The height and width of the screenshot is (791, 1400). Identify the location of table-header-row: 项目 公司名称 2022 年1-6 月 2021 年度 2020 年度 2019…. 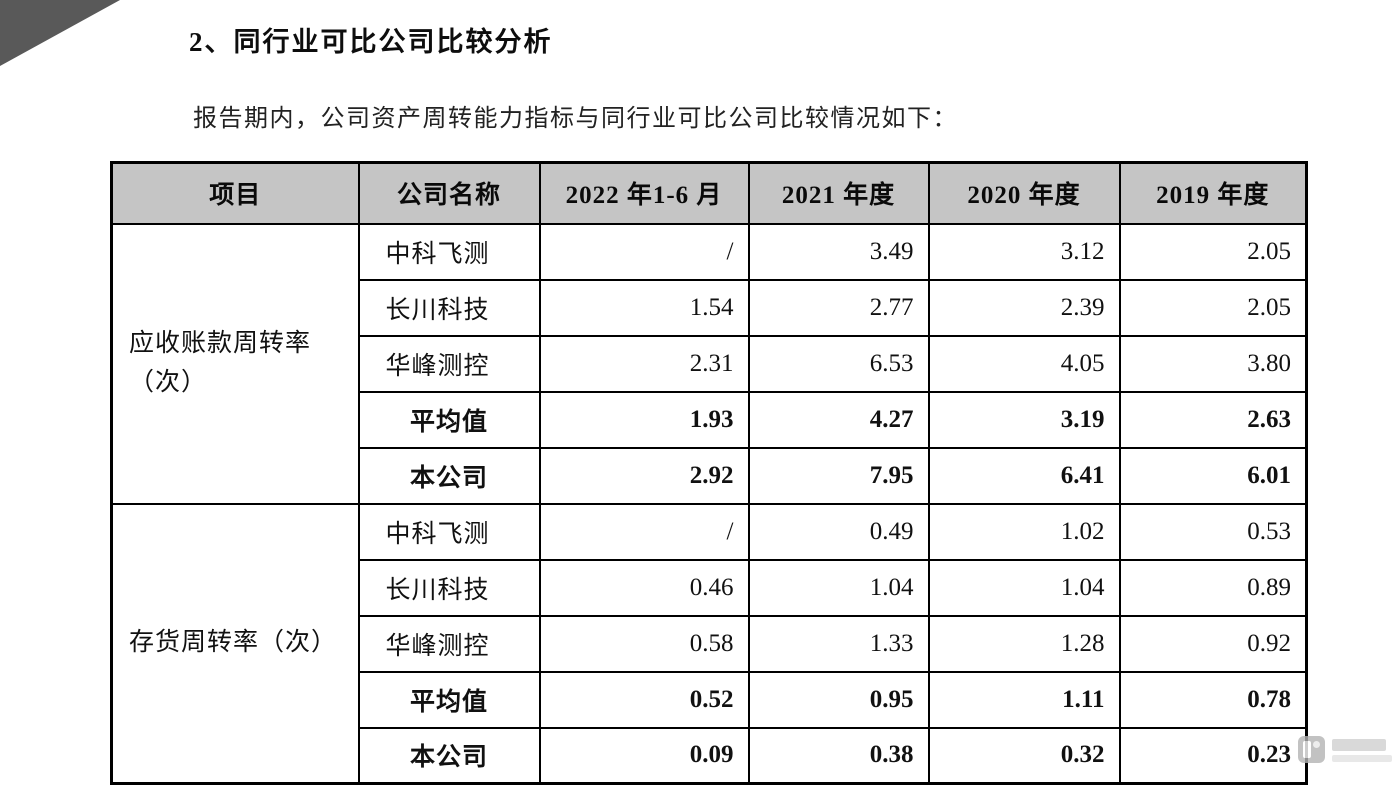
(709, 193).